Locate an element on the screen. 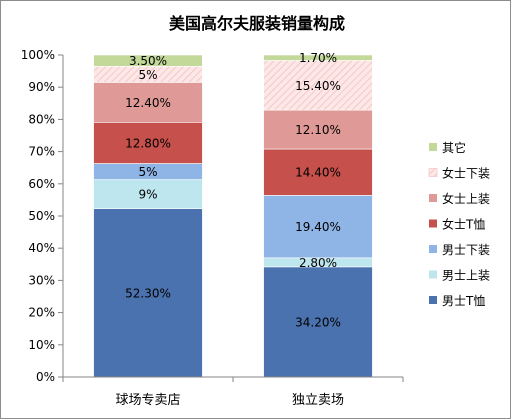  x-axis: 球场专卖店 独立卖场 is located at coordinates (233, 392).